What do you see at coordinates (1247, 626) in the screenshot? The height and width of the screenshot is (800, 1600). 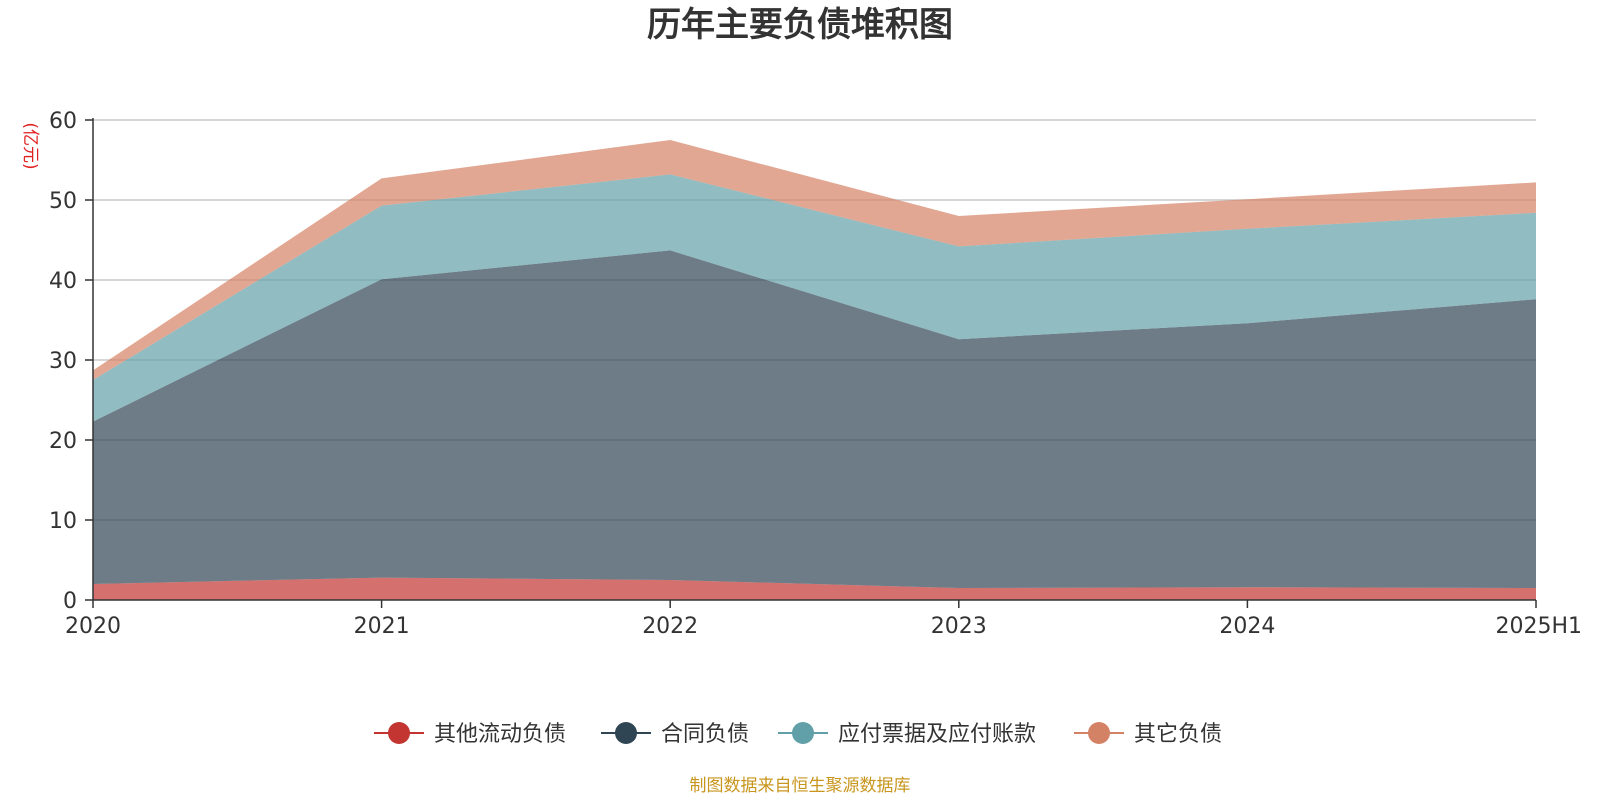 I see `x-tick-label: 2024` at bounding box center [1247, 626].